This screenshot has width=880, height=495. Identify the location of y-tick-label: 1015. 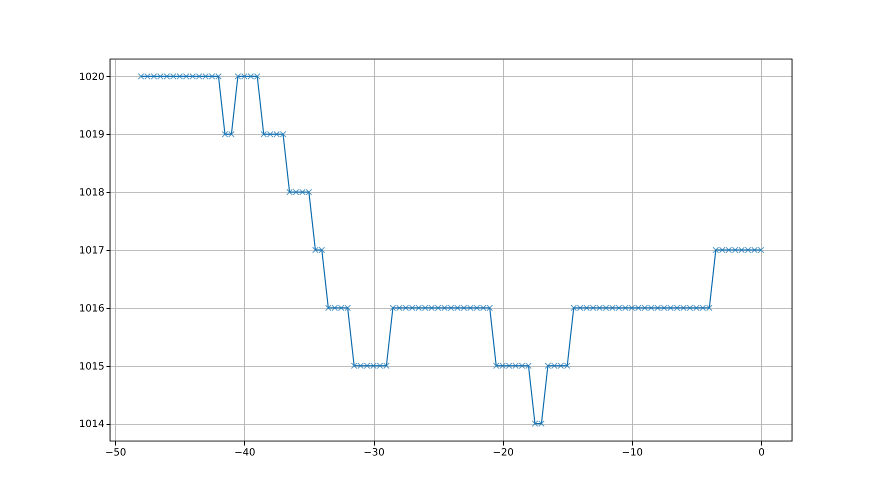
(91, 366).